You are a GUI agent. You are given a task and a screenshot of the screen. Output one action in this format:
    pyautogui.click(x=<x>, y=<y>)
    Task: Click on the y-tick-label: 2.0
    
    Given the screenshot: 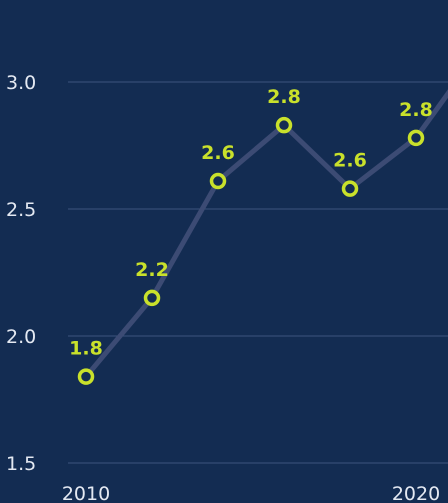 What is the action you would take?
    pyautogui.click(x=21, y=337)
    